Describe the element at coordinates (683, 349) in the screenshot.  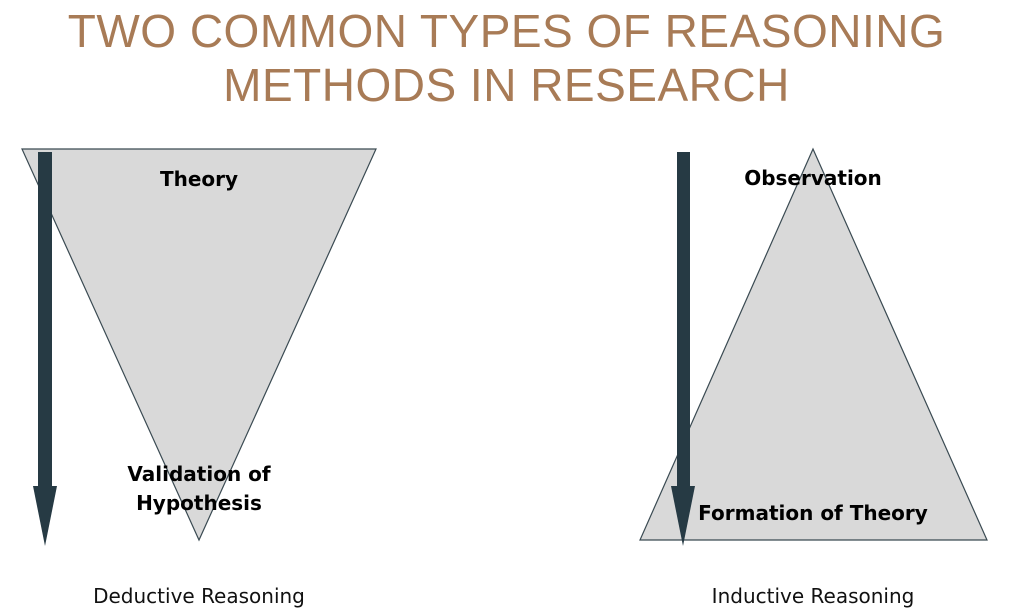
I see `inductive-arrow` at that location.